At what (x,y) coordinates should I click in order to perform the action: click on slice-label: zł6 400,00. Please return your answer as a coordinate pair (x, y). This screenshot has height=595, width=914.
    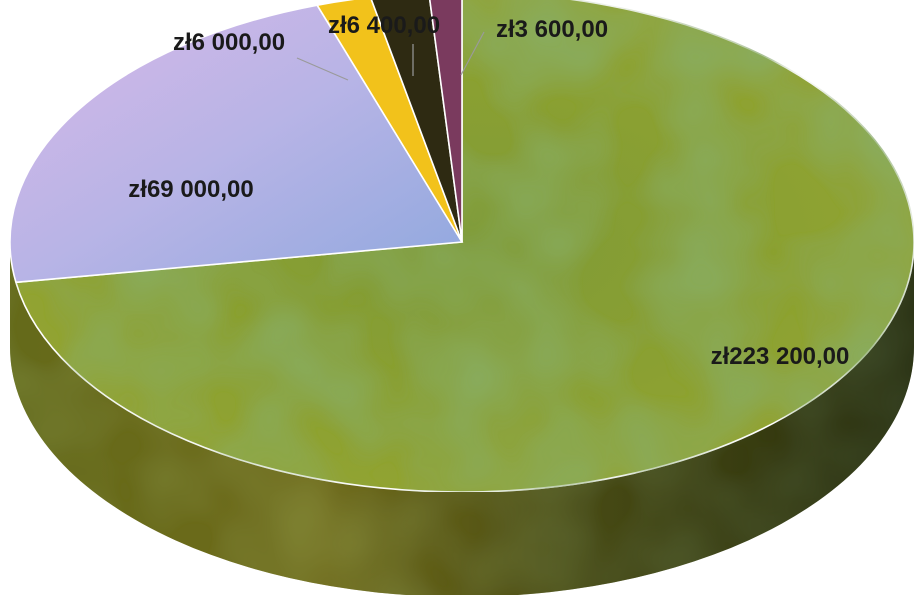
    Looking at the image, I should click on (384, 25).